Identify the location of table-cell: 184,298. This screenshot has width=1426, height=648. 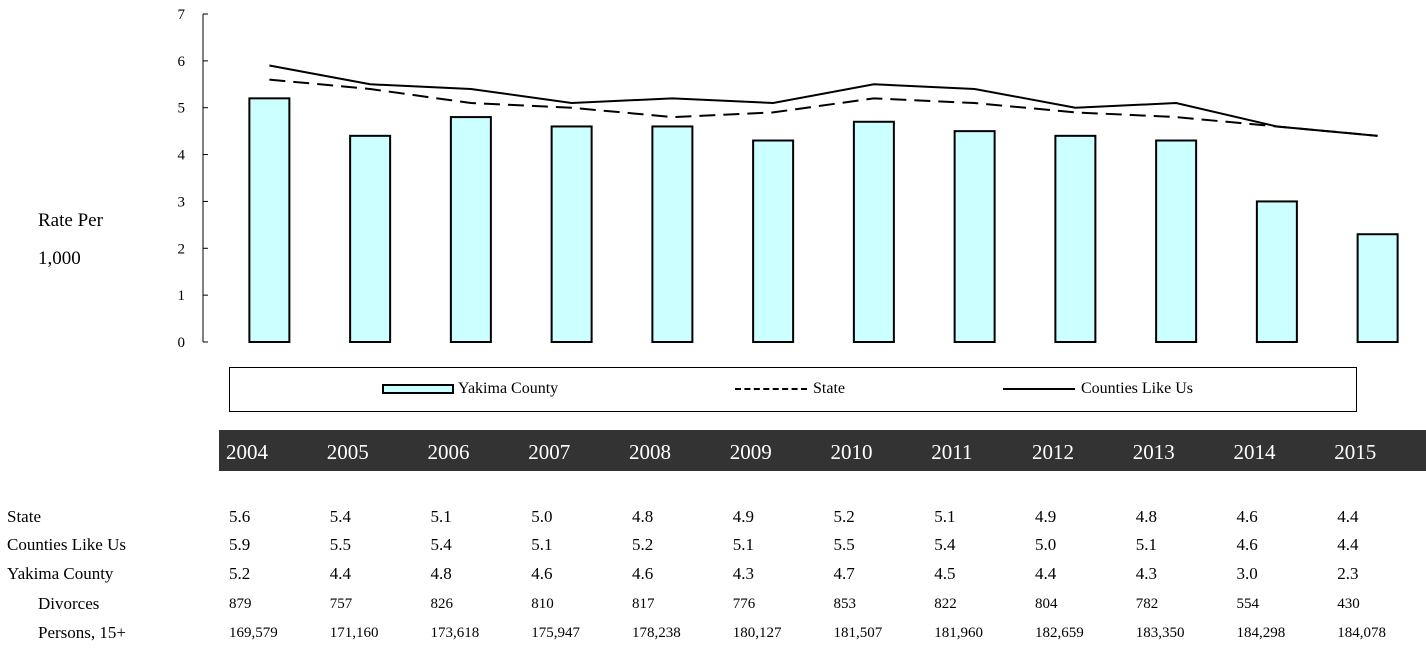
(1261, 633).